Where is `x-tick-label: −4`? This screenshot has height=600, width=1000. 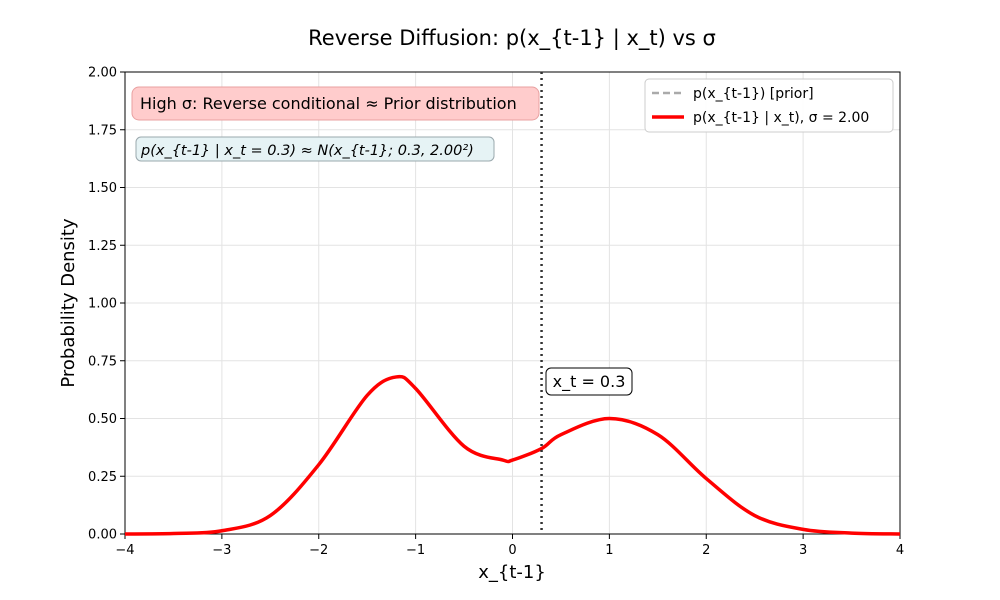 x-tick-label: −4 is located at coordinates (124, 550).